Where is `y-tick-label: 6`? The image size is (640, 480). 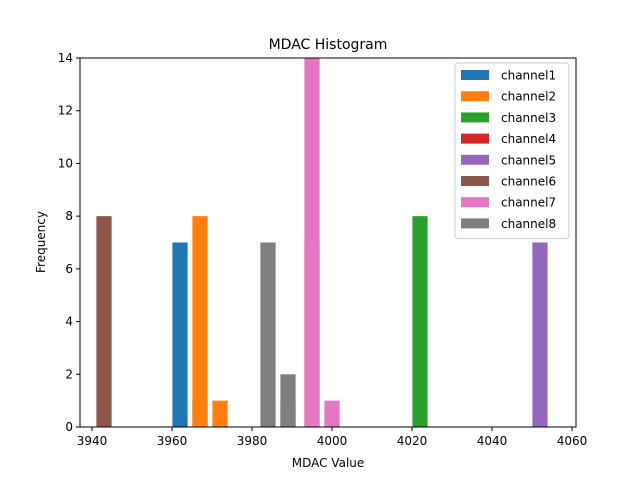 y-tick-label: 6 is located at coordinates (69, 269).